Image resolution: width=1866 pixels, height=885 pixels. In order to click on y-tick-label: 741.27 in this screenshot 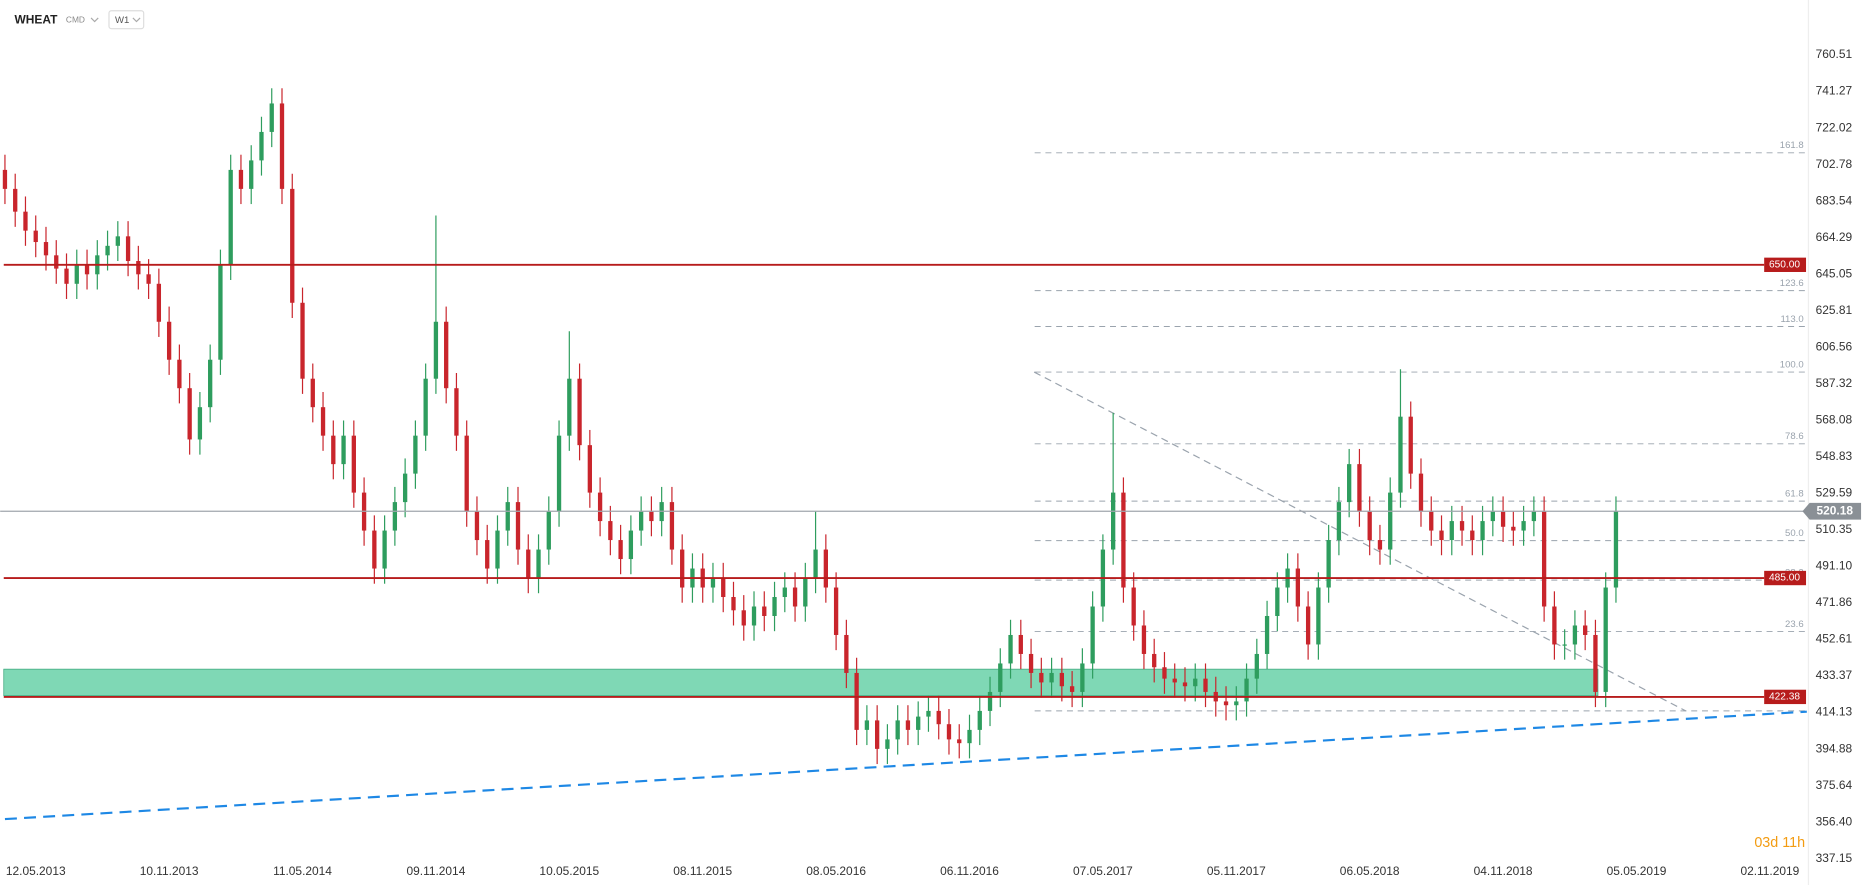, I will do `click(1834, 91)`.